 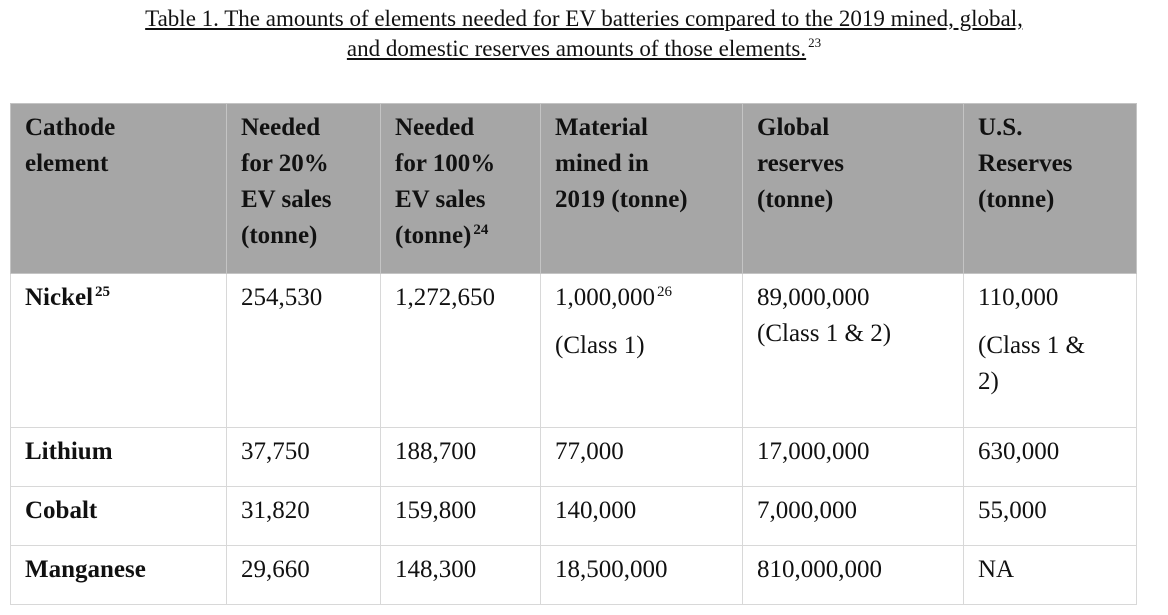 What do you see at coordinates (1050, 350) in the screenshot?
I see `cell-us: 110,000 (Class 1 & 2)` at bounding box center [1050, 350].